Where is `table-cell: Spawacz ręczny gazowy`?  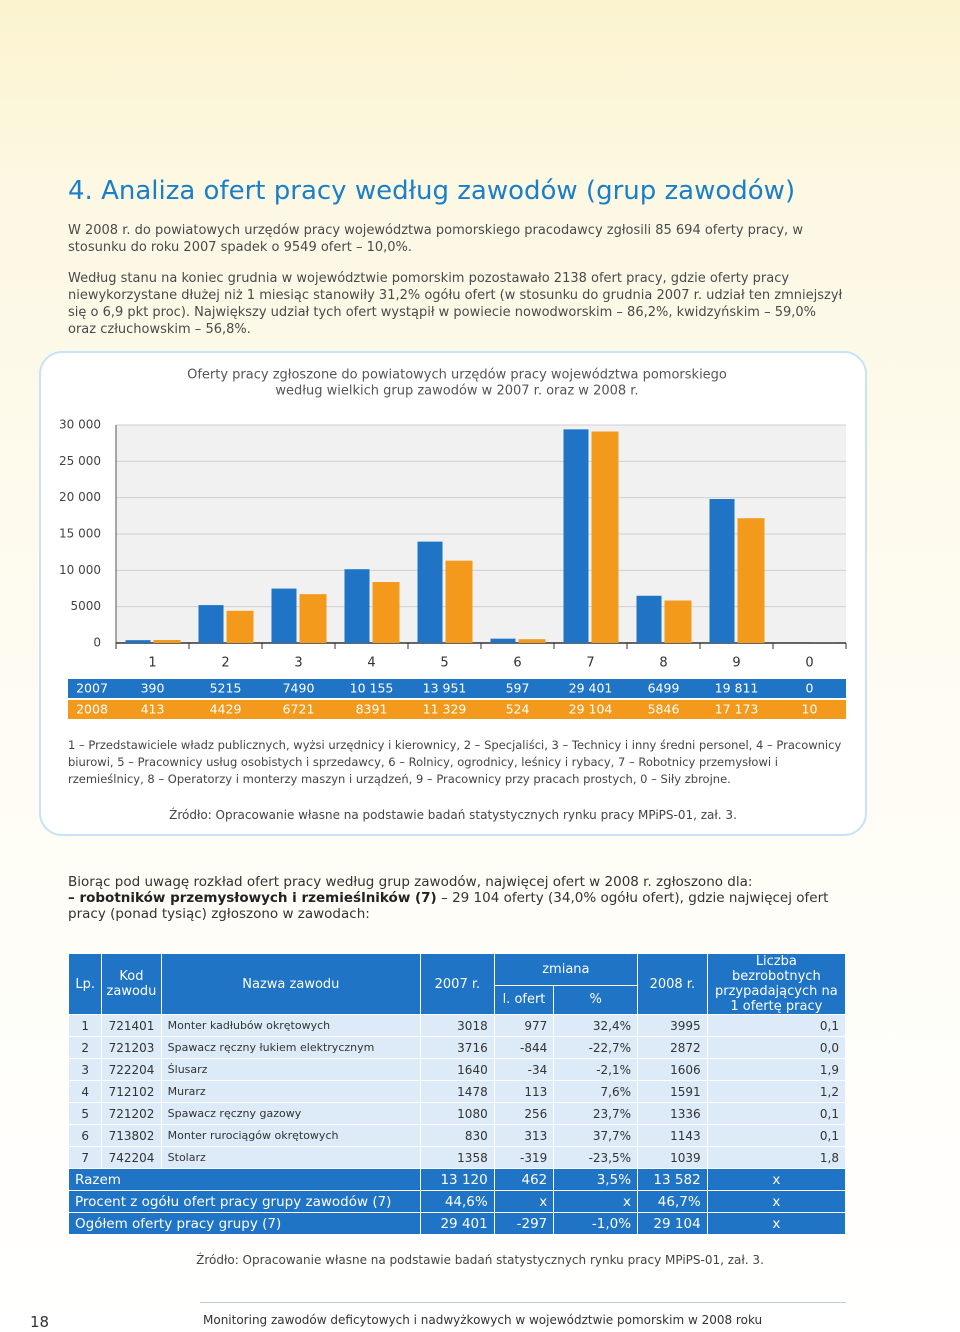
table-cell: Spawacz ręczny gazowy is located at coordinates (291, 1113).